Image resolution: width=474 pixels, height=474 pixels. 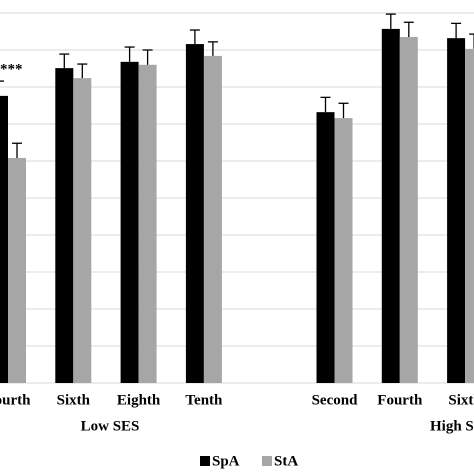 I want to click on legend-label: StA, so click(x=286, y=461).